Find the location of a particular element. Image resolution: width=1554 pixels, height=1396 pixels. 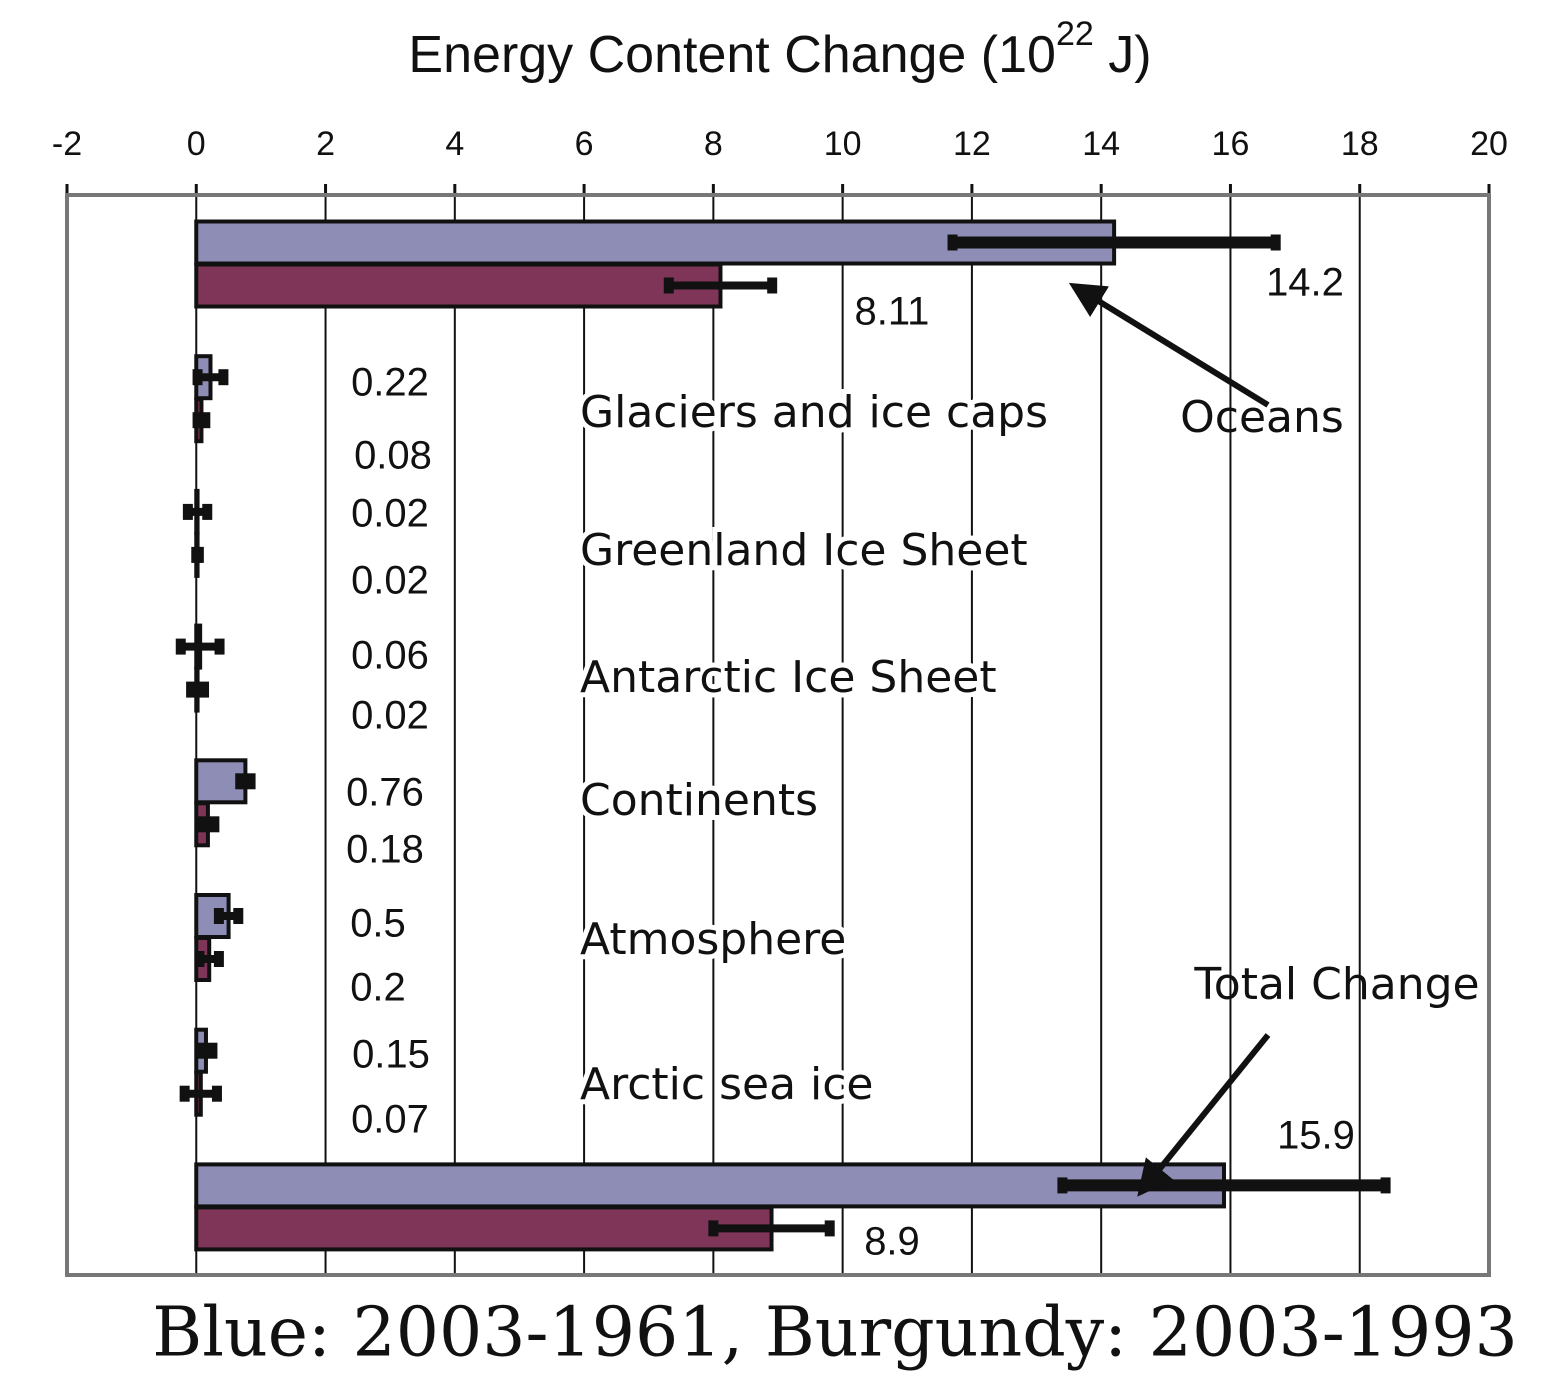

x-tick-label: 16 is located at coordinates (1231, 144).